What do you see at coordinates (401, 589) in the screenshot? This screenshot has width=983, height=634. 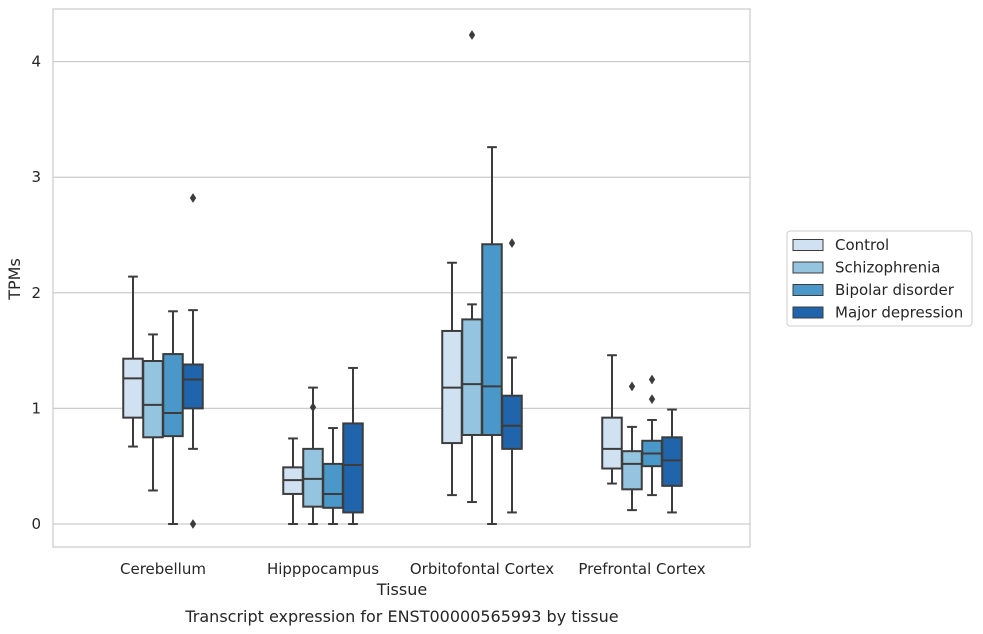 I see `x-axis-label: Tissue` at bounding box center [401, 589].